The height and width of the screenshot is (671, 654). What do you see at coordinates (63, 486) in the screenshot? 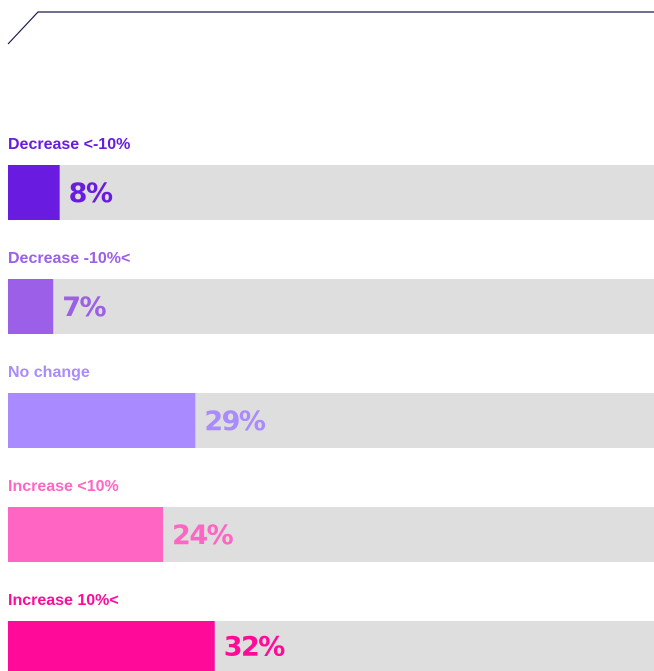
I see `category-label: Increase <10%` at bounding box center [63, 486].